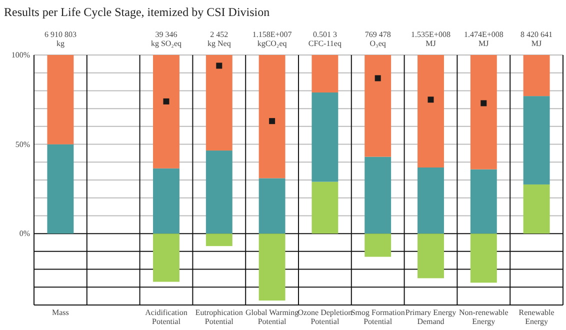 Image resolution: width=566 pixels, height=330 pixels. Describe the element at coordinates (272, 317) in the screenshot. I see `x-tick-label: Global Warming Potential` at that location.